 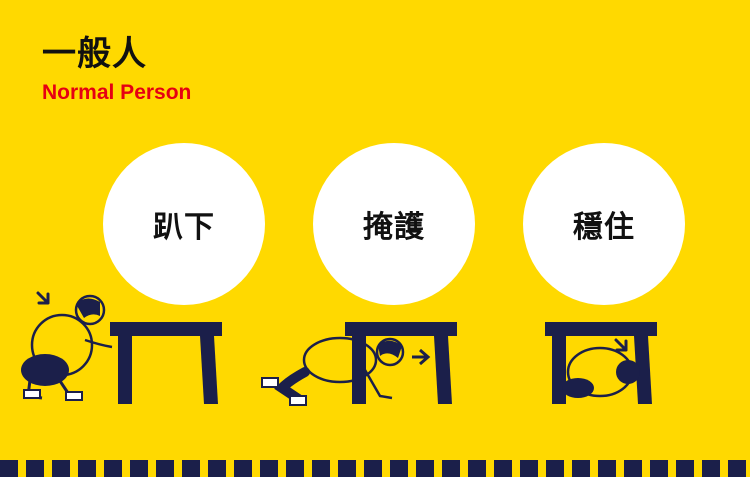 What do you see at coordinates (117, 92) in the screenshot?
I see `page-subtitle: Normal Person` at bounding box center [117, 92].